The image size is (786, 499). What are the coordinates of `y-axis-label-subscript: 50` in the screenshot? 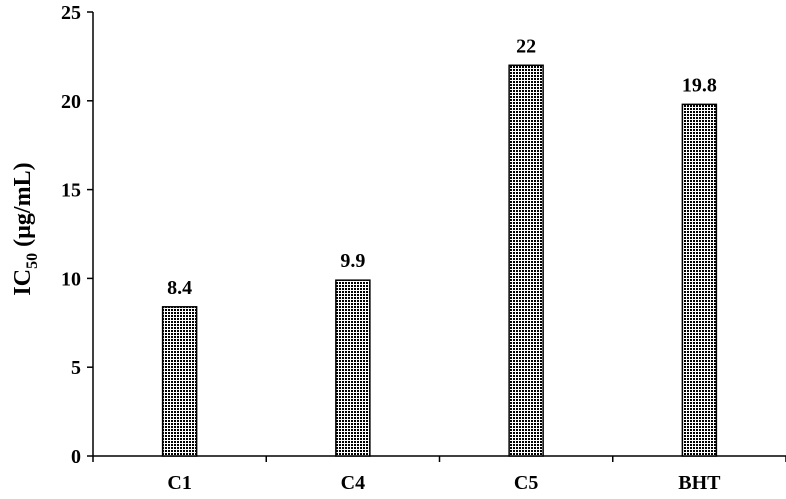 It's located at (32, 261).